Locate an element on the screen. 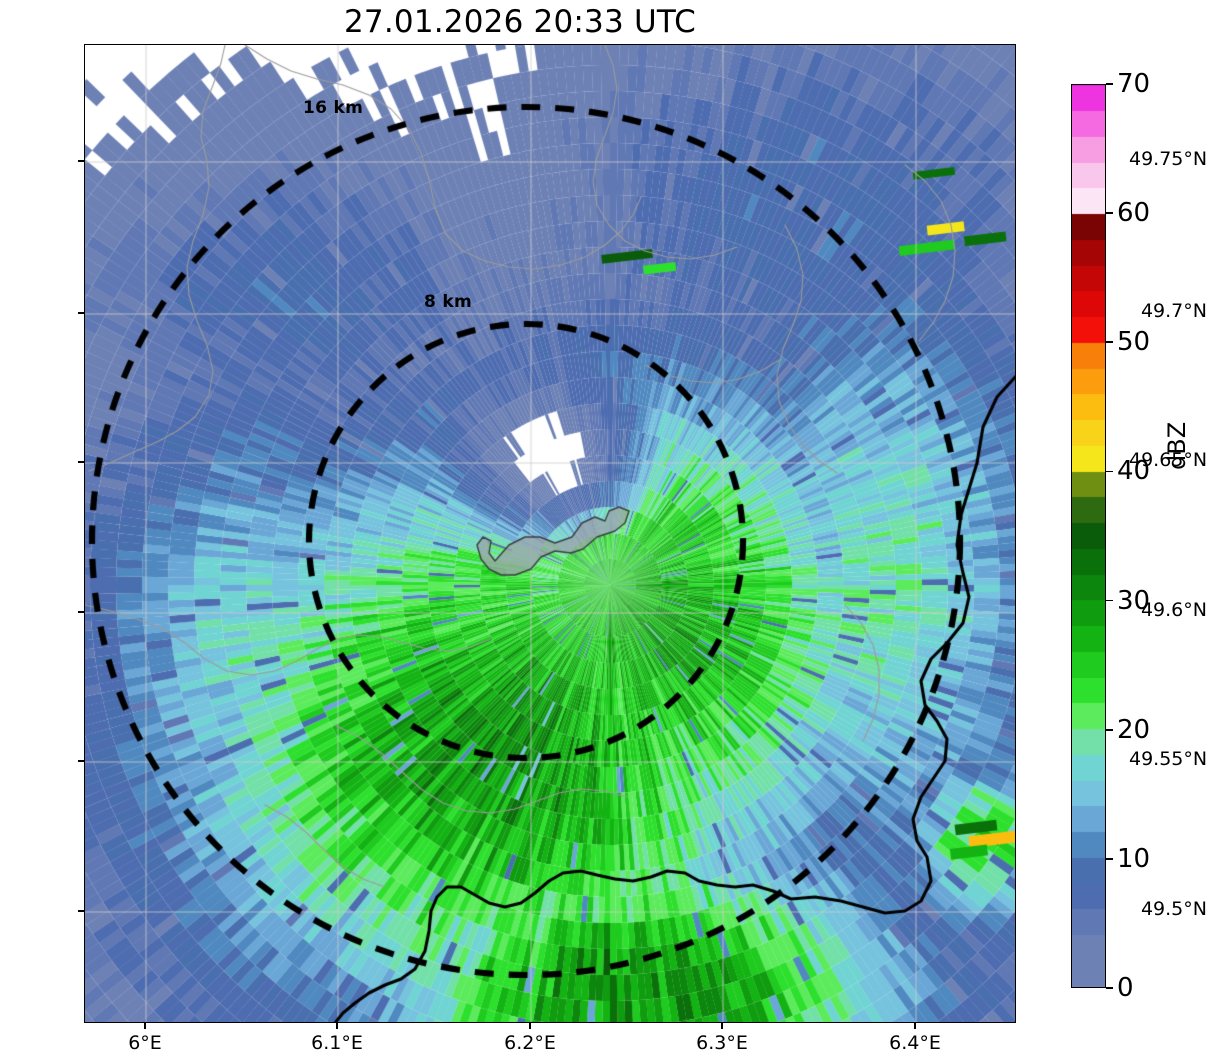  colorbar-tick-60: 60 is located at coordinates (1134, 213).